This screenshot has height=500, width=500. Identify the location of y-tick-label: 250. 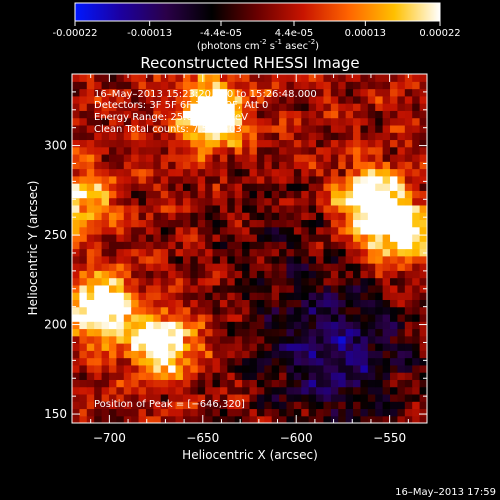
(55, 235).